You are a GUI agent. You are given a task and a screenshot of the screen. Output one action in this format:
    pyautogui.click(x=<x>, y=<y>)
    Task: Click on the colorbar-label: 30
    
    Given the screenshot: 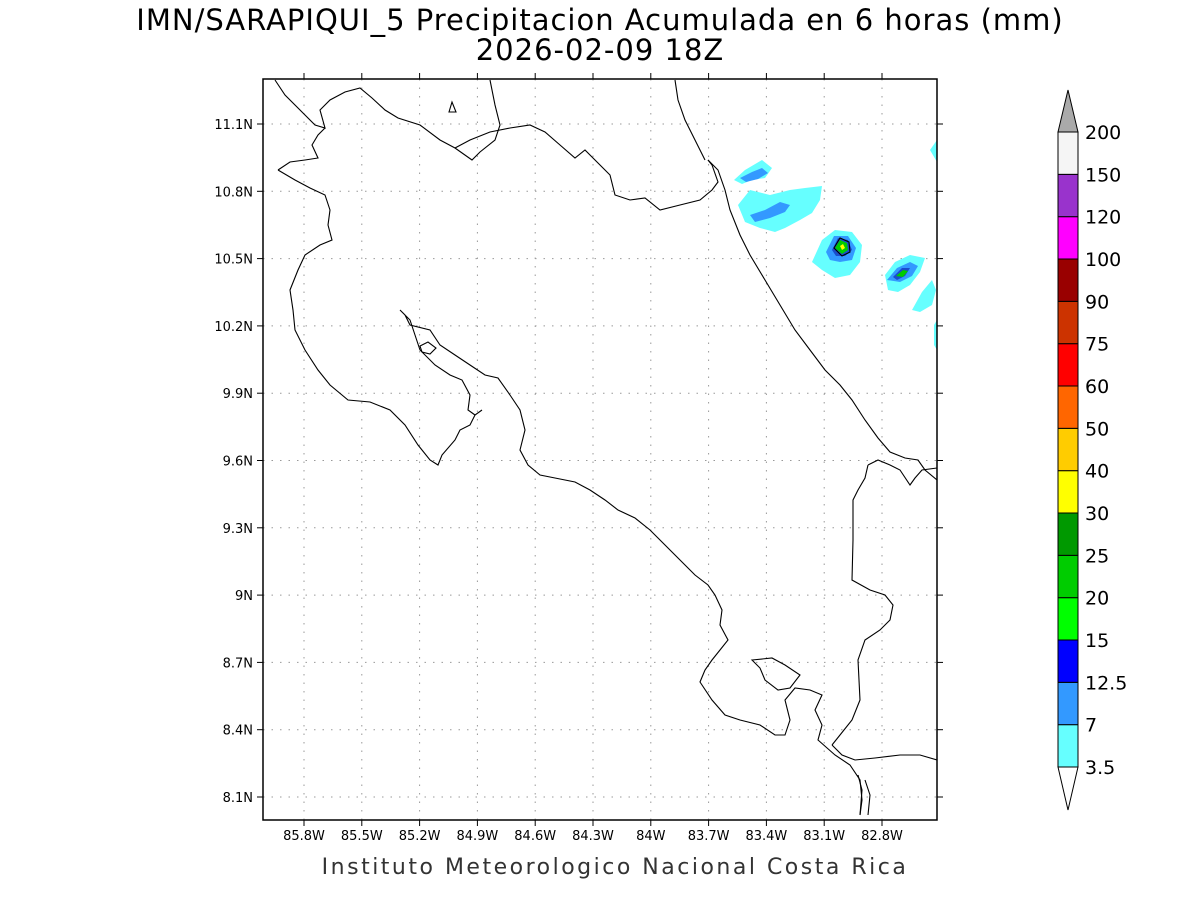 What is the action you would take?
    pyautogui.click(x=1097, y=514)
    